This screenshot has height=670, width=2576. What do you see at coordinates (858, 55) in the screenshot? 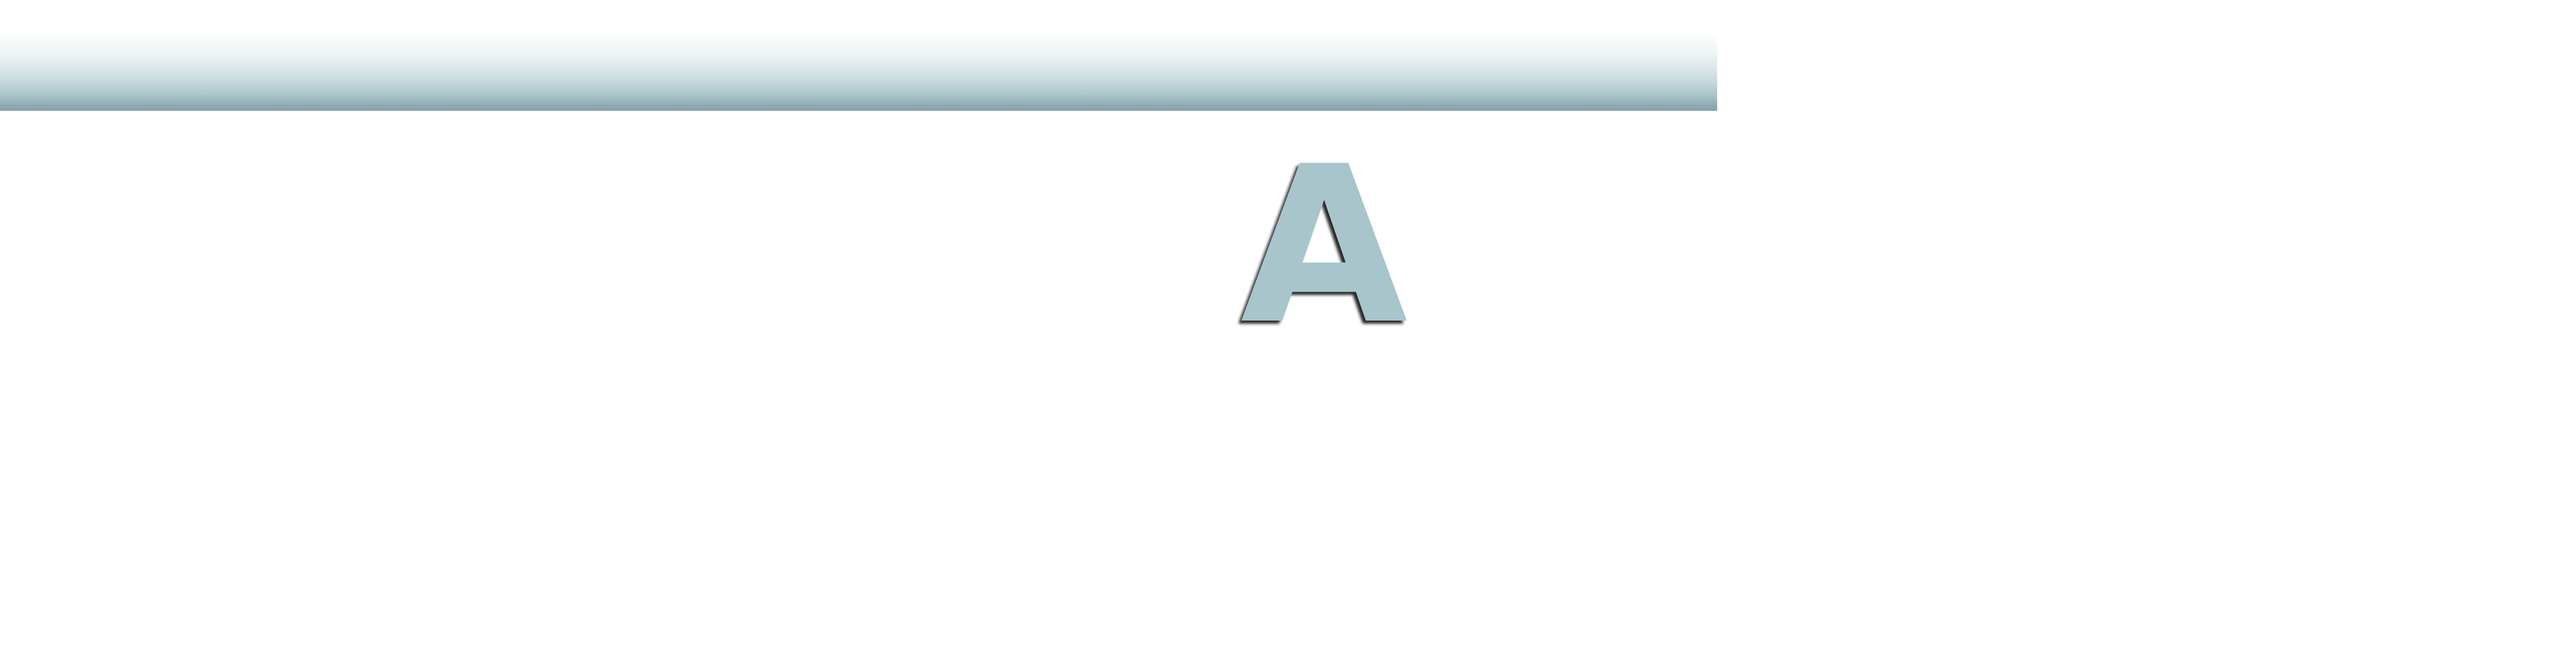
I see `header-gradient-band` at bounding box center [858, 55].